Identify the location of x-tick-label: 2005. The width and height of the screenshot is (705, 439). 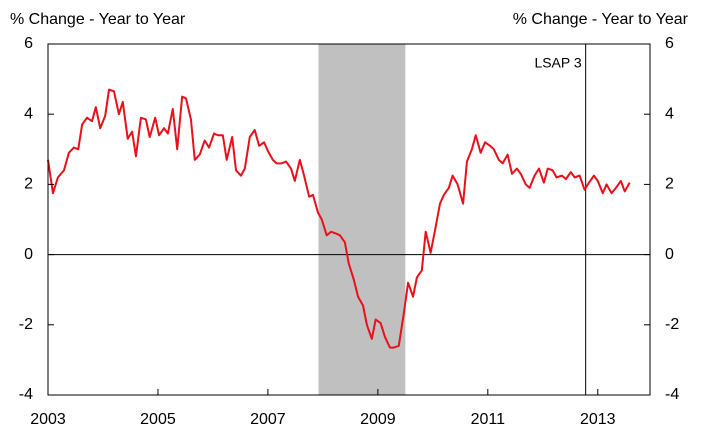
(158, 419).